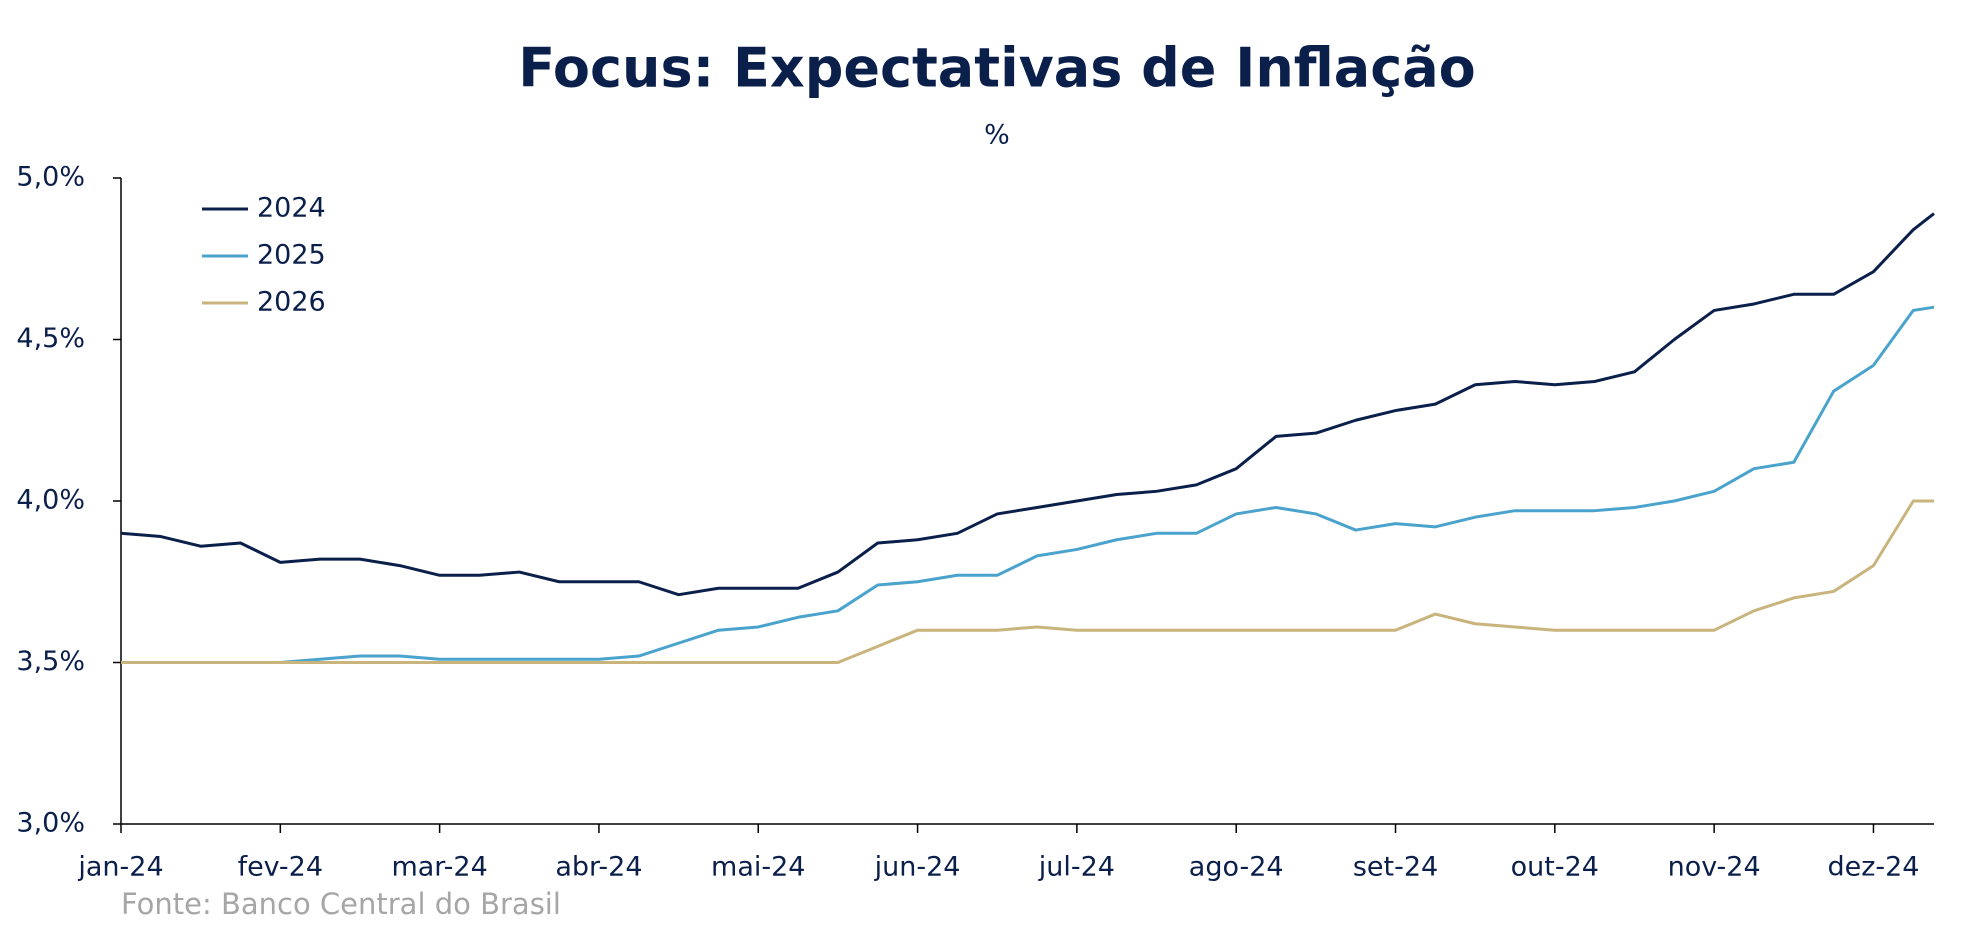  What do you see at coordinates (341, 904) in the screenshot?
I see `source-note: Fonte: Banco Central do Brasil` at bounding box center [341, 904].